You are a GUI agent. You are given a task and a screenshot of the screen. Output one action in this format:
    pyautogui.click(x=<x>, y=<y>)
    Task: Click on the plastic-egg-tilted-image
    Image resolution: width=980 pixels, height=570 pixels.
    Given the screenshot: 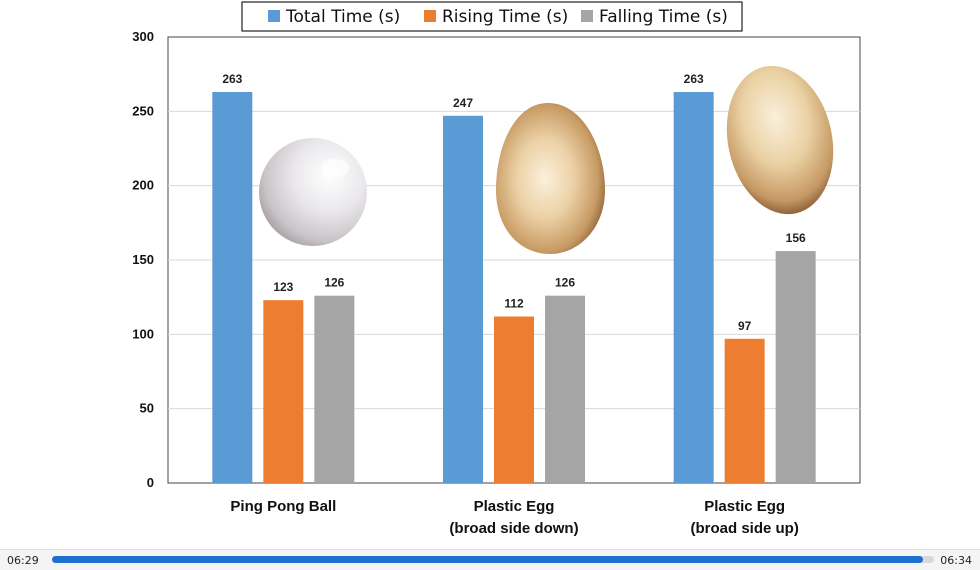 What is the action you would take?
    pyautogui.click(x=780, y=140)
    